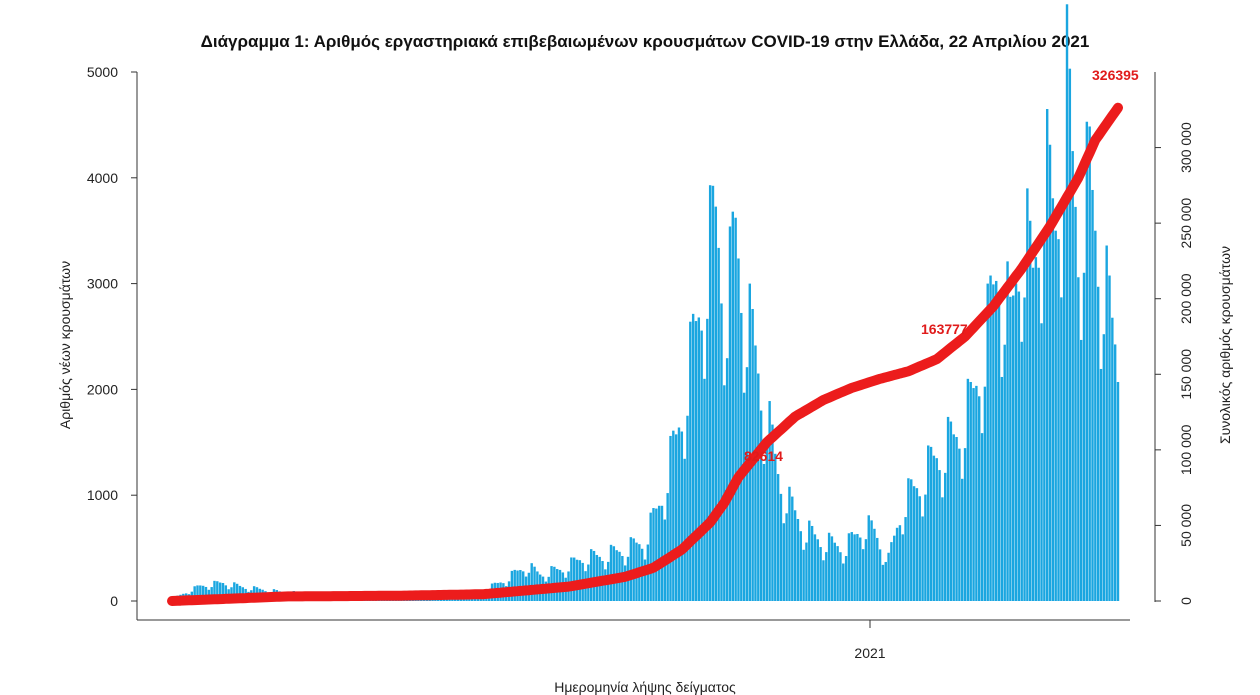  I want to click on y-tick-label: 5000, so click(102, 72).